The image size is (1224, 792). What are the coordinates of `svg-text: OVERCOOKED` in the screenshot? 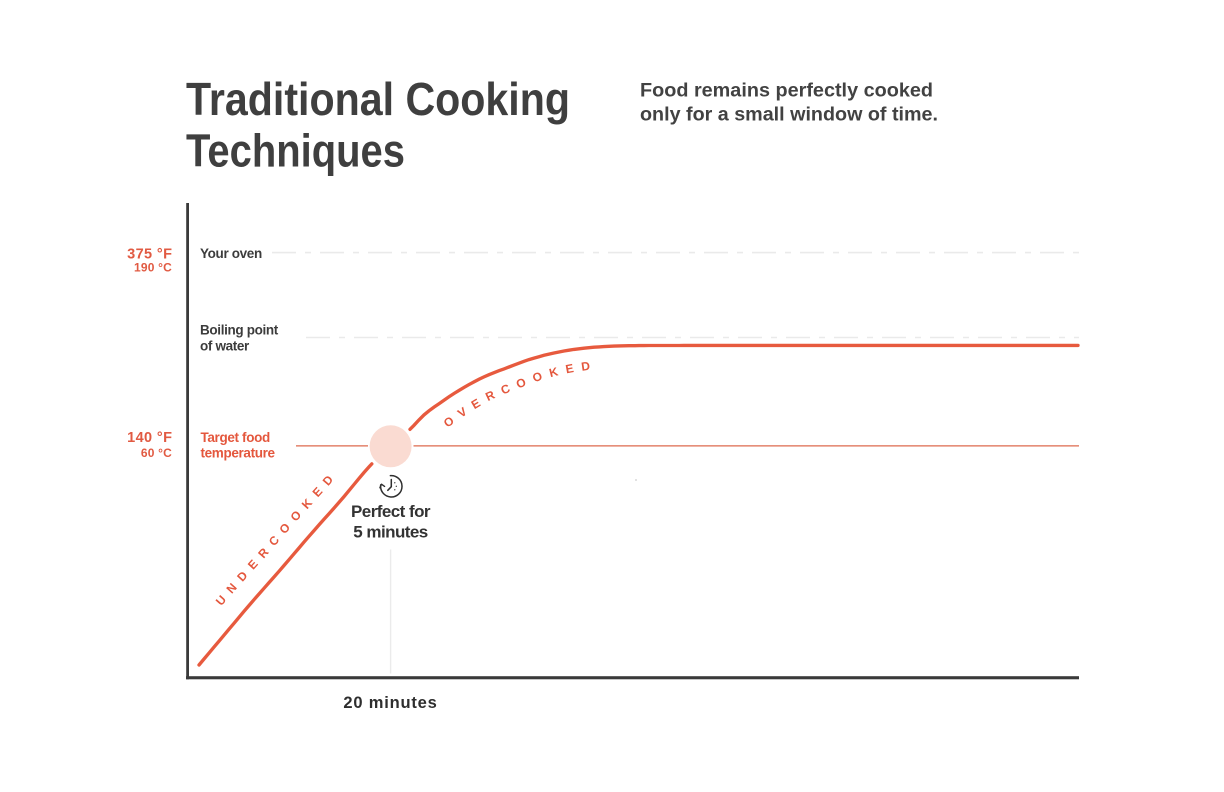 It's located at (520, 394).